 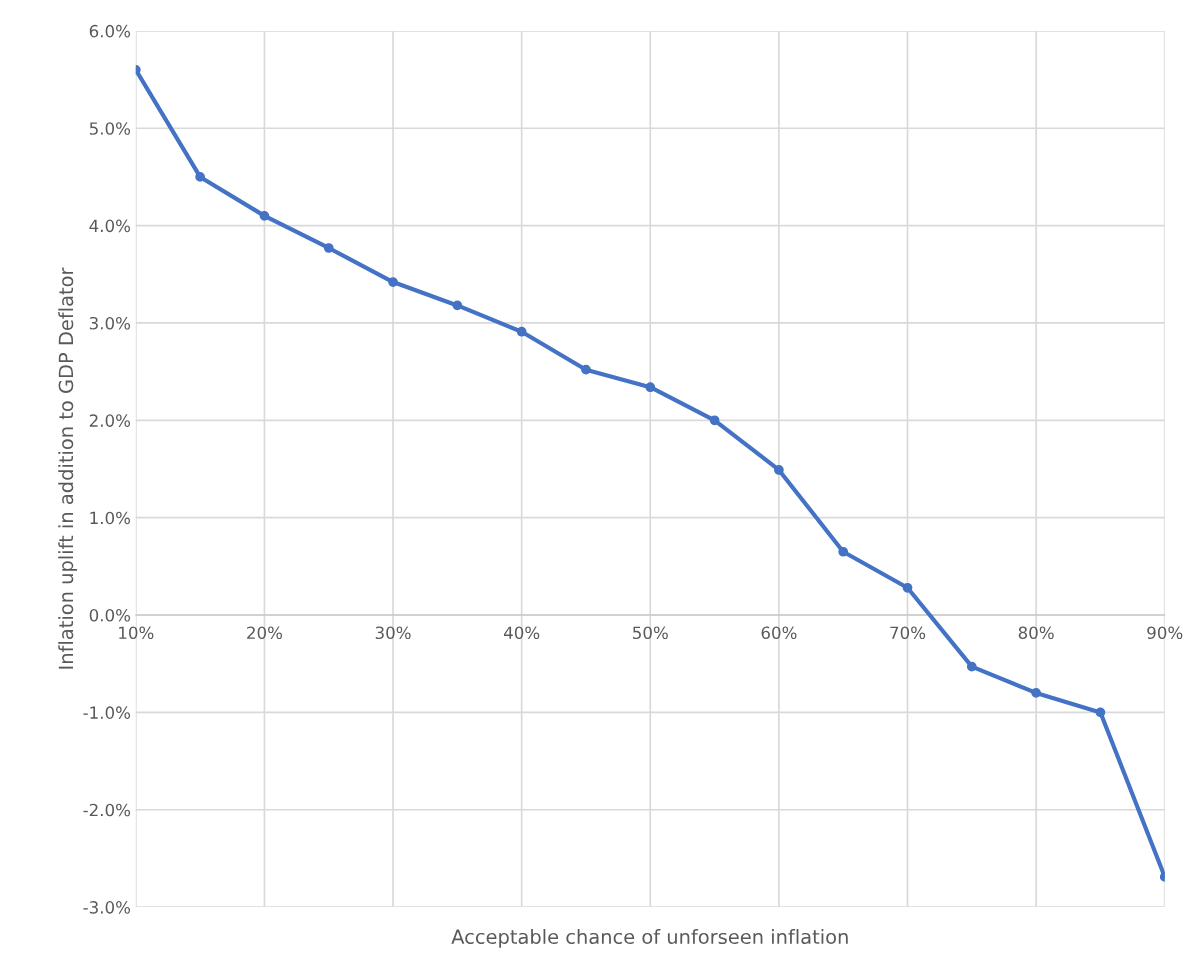 What do you see at coordinates (136, 633) in the screenshot?
I see `x-tick-label: 10%` at bounding box center [136, 633].